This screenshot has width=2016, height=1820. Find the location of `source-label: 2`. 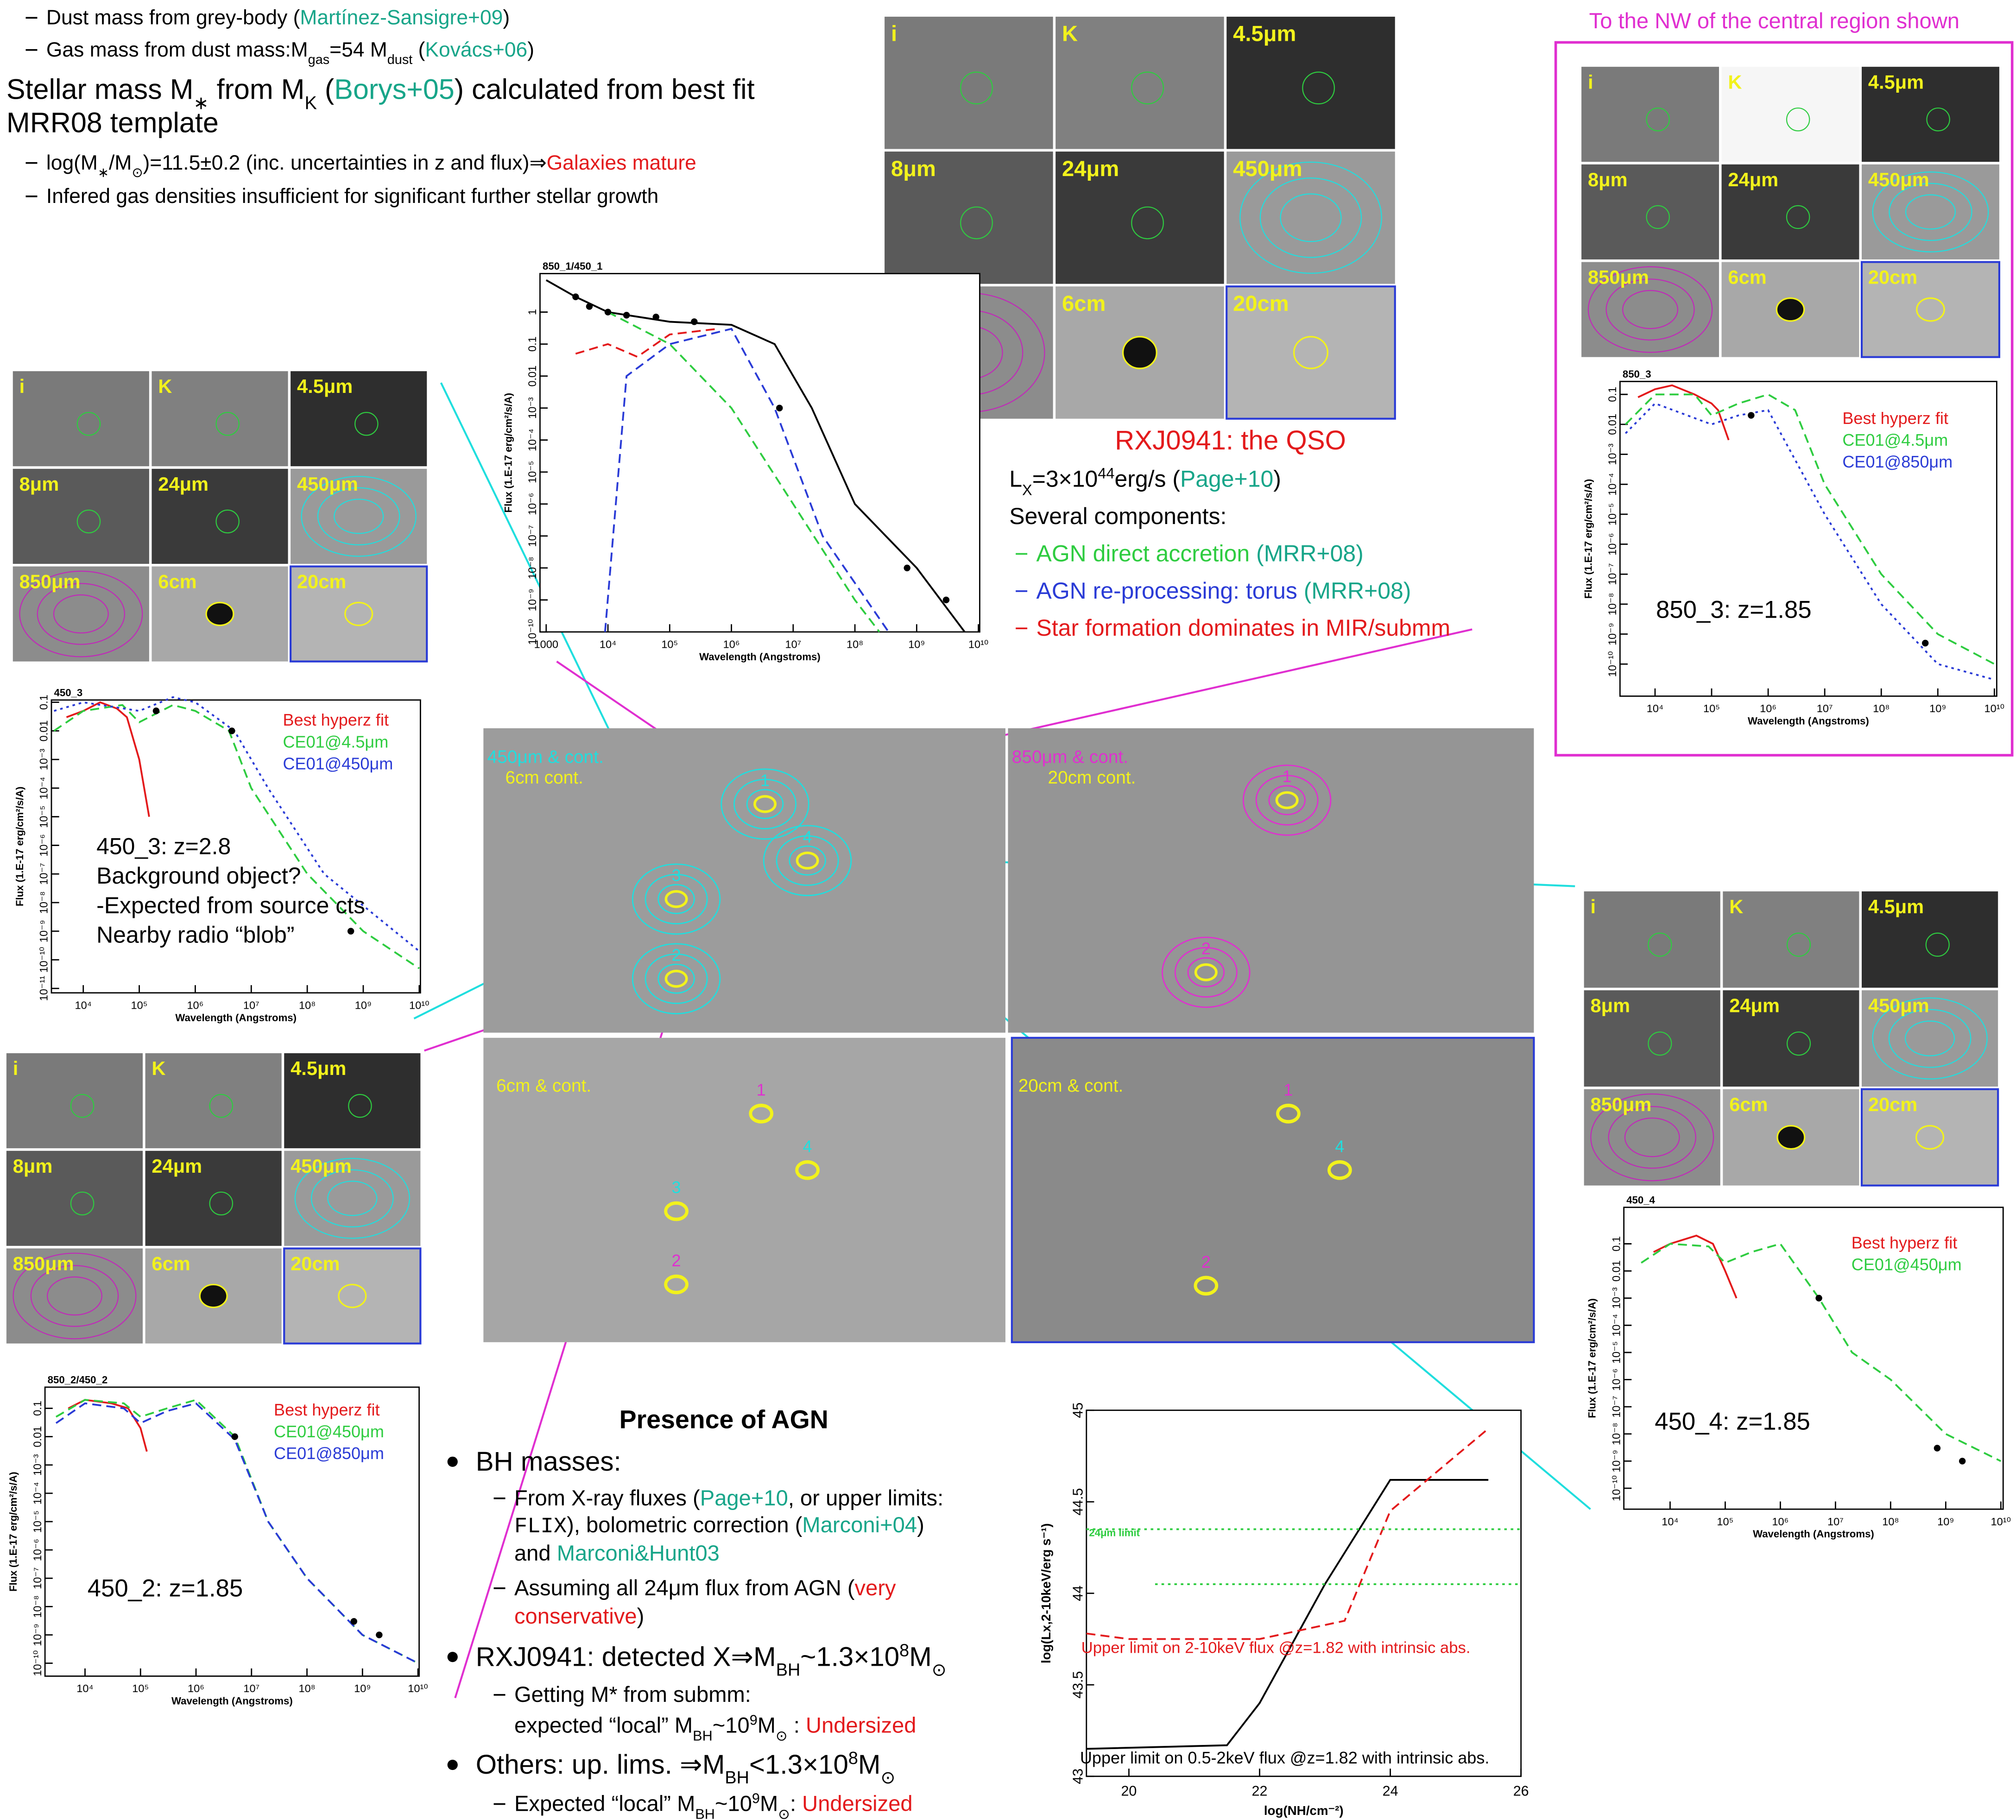

source-label: 2 is located at coordinates (676, 955).